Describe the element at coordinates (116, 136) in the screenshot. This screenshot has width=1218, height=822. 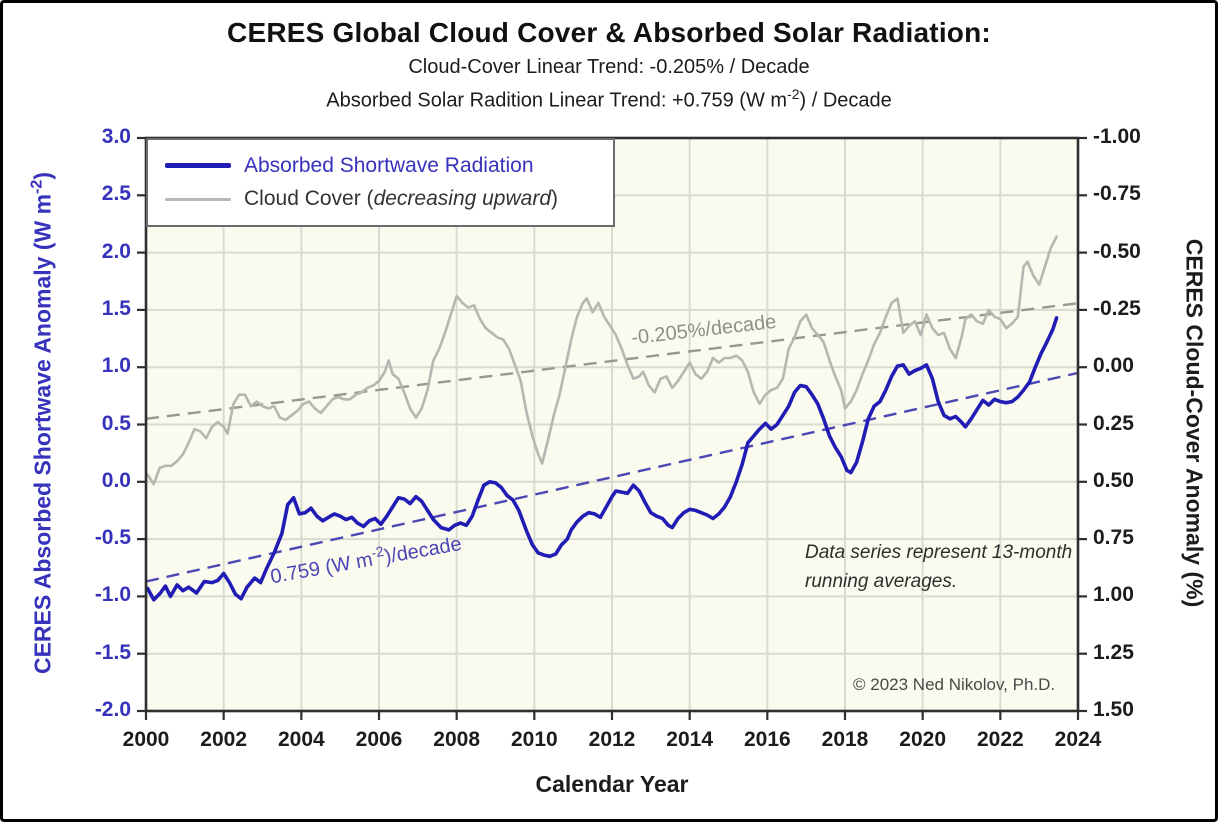
I see `left-axis-tick-label: 3.0` at that location.